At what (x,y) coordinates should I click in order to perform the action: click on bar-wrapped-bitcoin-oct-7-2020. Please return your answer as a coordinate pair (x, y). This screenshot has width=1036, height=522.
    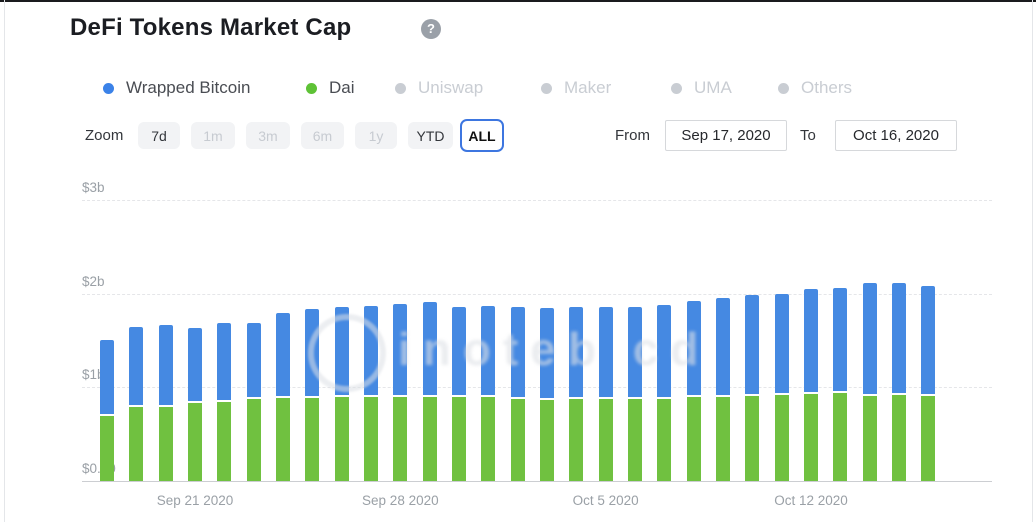
    Looking at the image, I should click on (664, 350).